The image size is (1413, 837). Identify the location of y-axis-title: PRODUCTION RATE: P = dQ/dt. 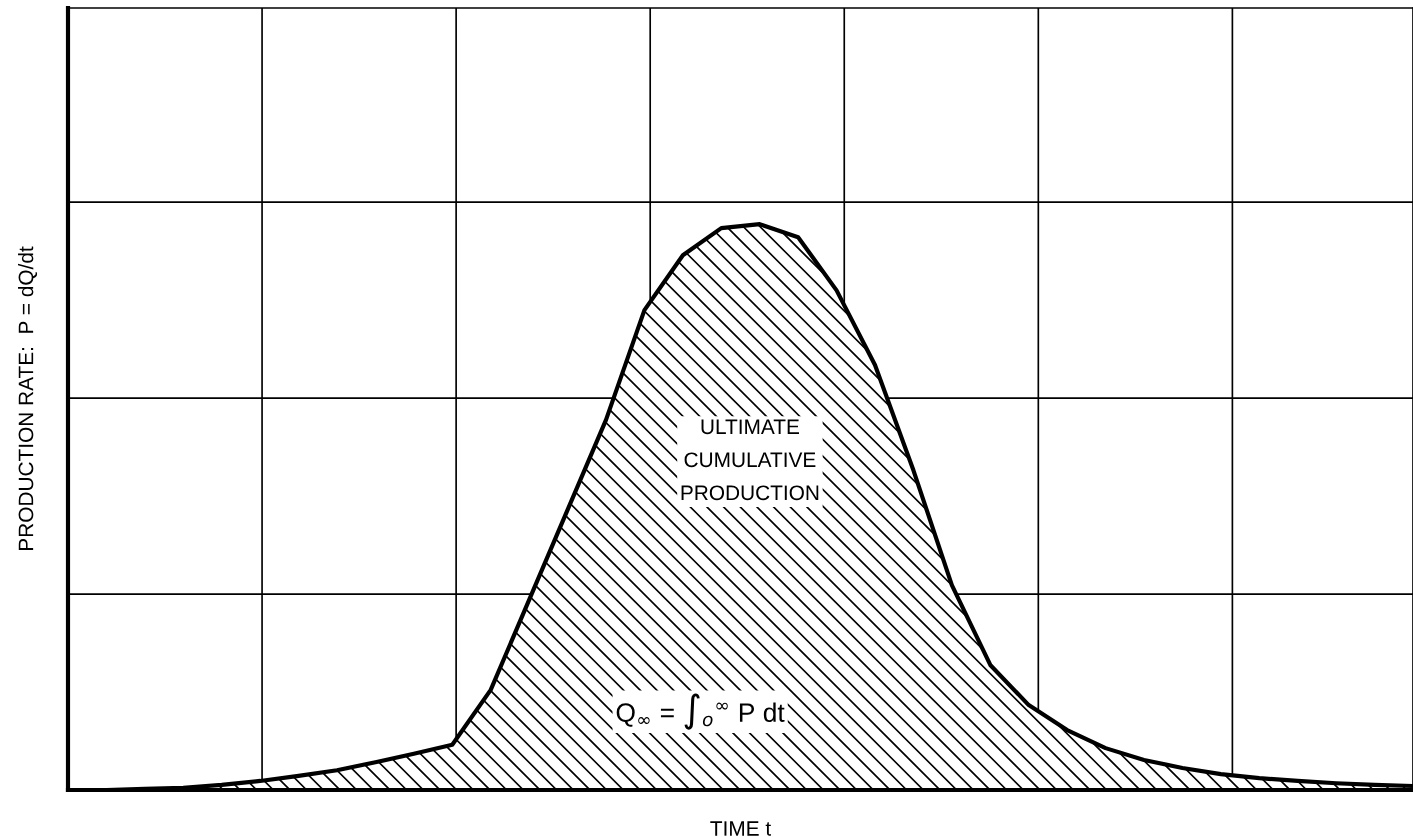
(28, 398).